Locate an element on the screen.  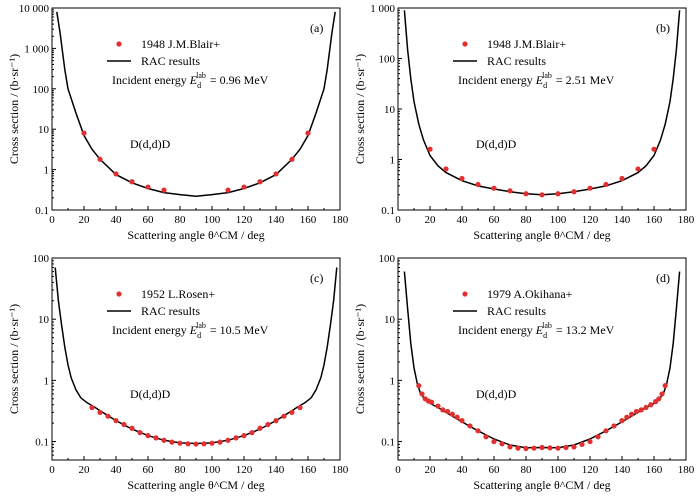
panel-label: (c) is located at coordinates (316, 278).